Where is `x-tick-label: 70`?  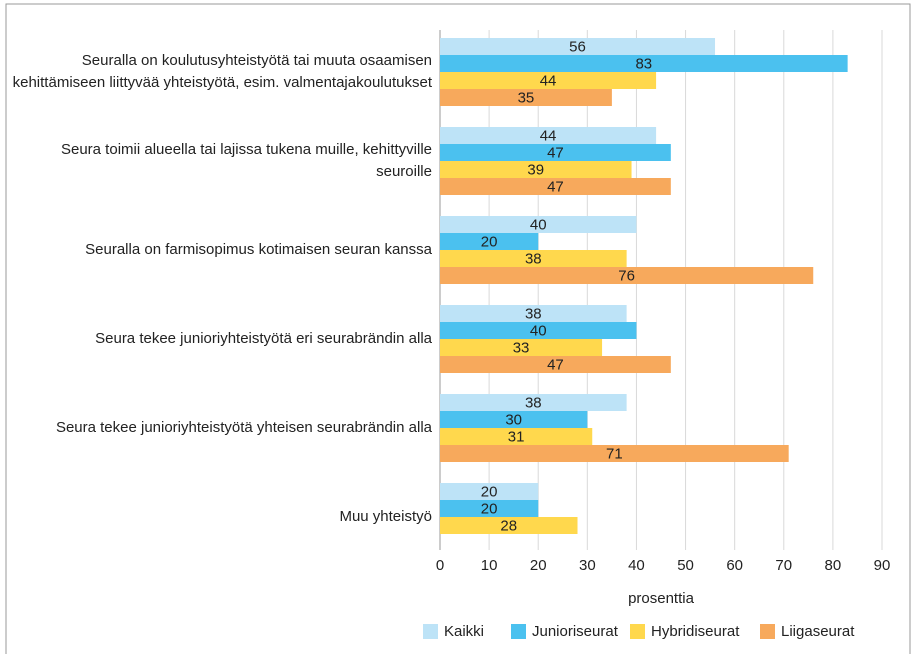 x-tick-label: 70 is located at coordinates (783, 565).